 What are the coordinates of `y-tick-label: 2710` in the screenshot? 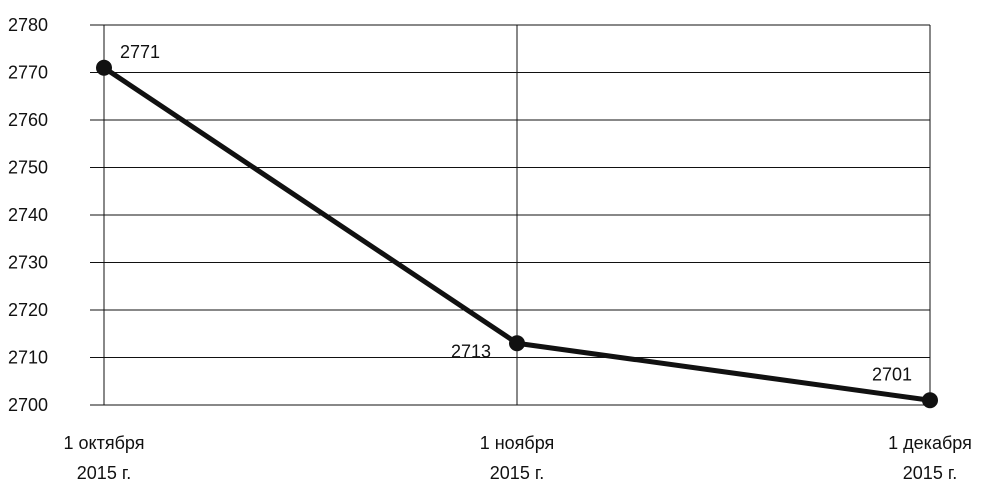 It's located at (28, 358).